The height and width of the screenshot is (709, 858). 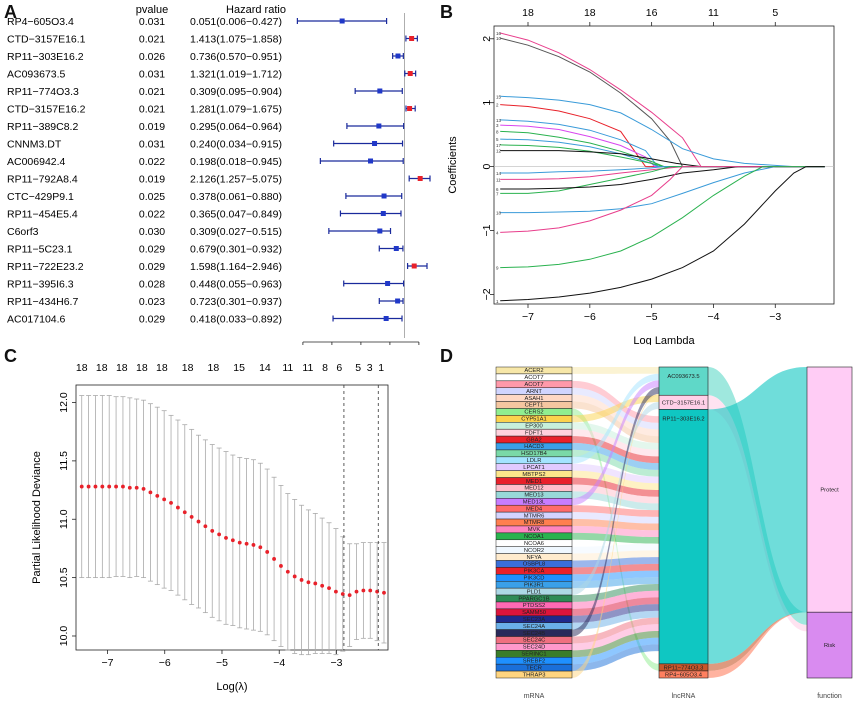 What do you see at coordinates (64, 577) in the screenshot?
I see `y-tick-label: 10.5` at bounding box center [64, 577].